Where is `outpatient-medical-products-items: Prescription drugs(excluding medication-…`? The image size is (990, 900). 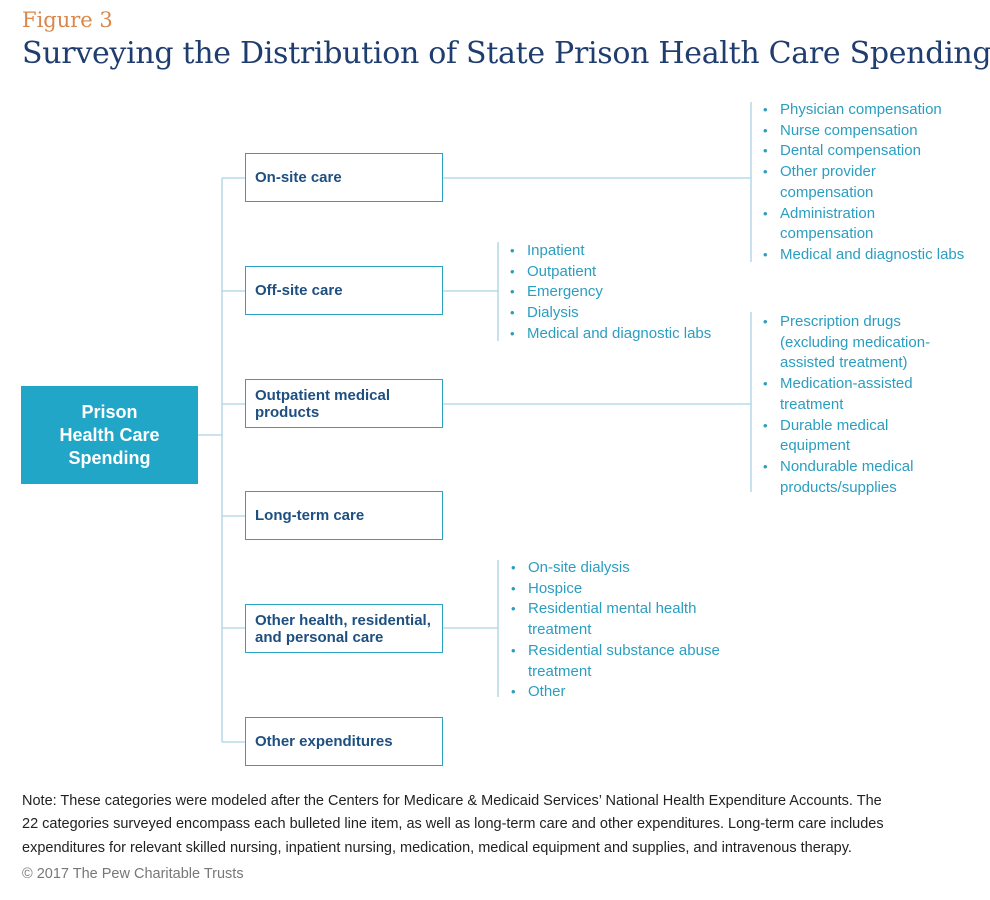 outpatient-medical-products-items: Prescription drugs(excluding medication-… is located at coordinates (846, 405).